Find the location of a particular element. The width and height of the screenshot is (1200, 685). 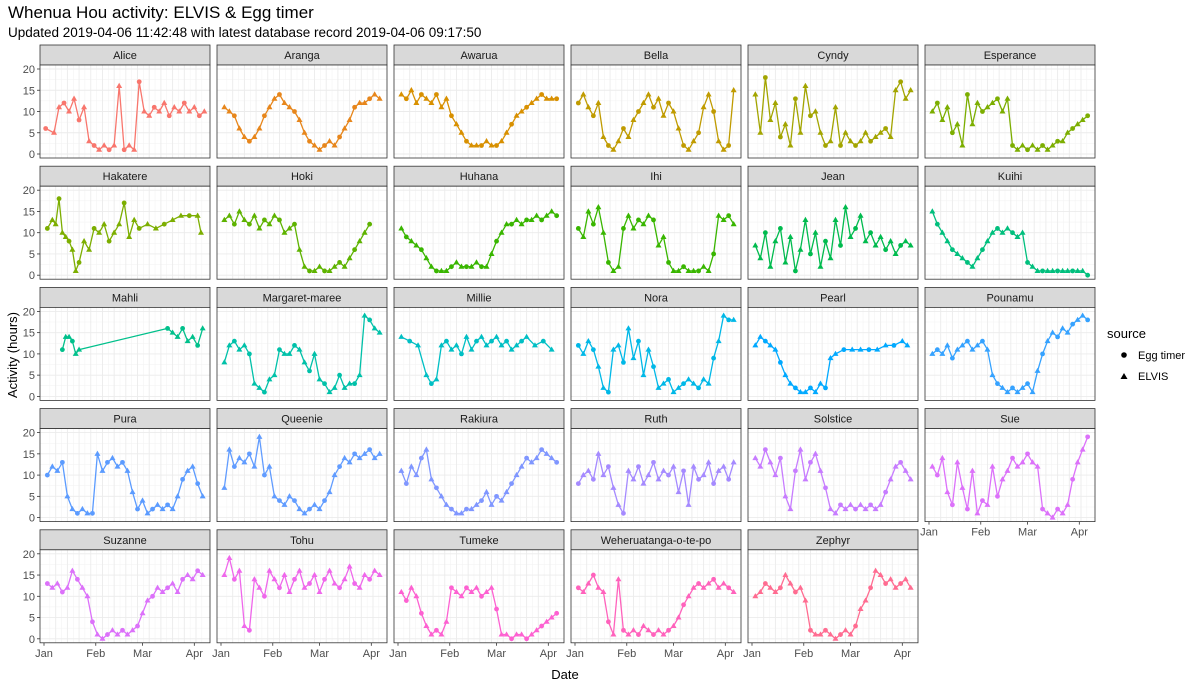

x-tick-label: Apr is located at coordinates (548, 654).